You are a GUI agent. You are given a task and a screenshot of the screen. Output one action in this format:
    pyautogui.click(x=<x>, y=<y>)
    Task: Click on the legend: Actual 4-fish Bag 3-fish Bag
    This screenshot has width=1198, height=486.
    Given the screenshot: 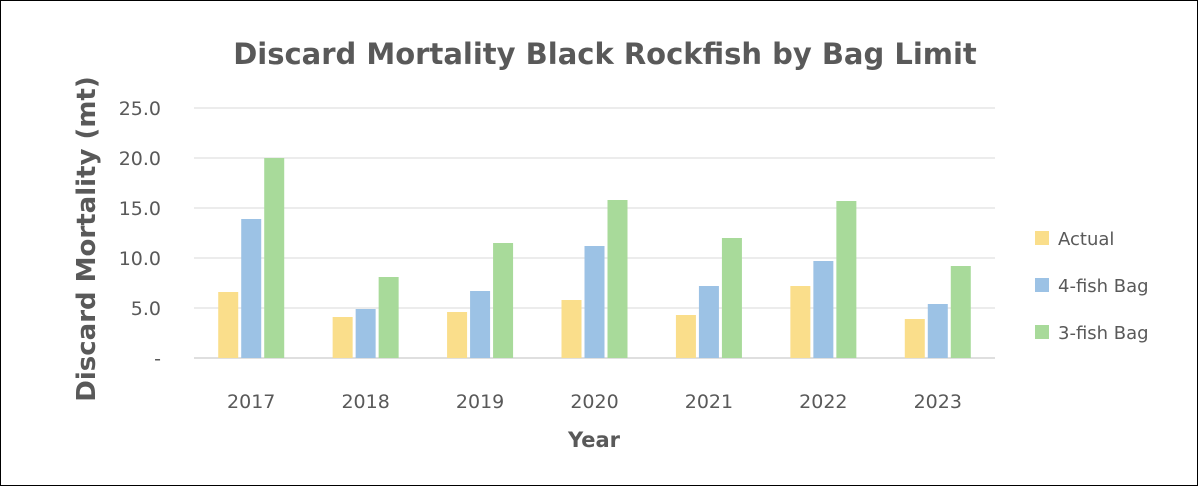 What is the action you would take?
    pyautogui.click(x=1092, y=286)
    